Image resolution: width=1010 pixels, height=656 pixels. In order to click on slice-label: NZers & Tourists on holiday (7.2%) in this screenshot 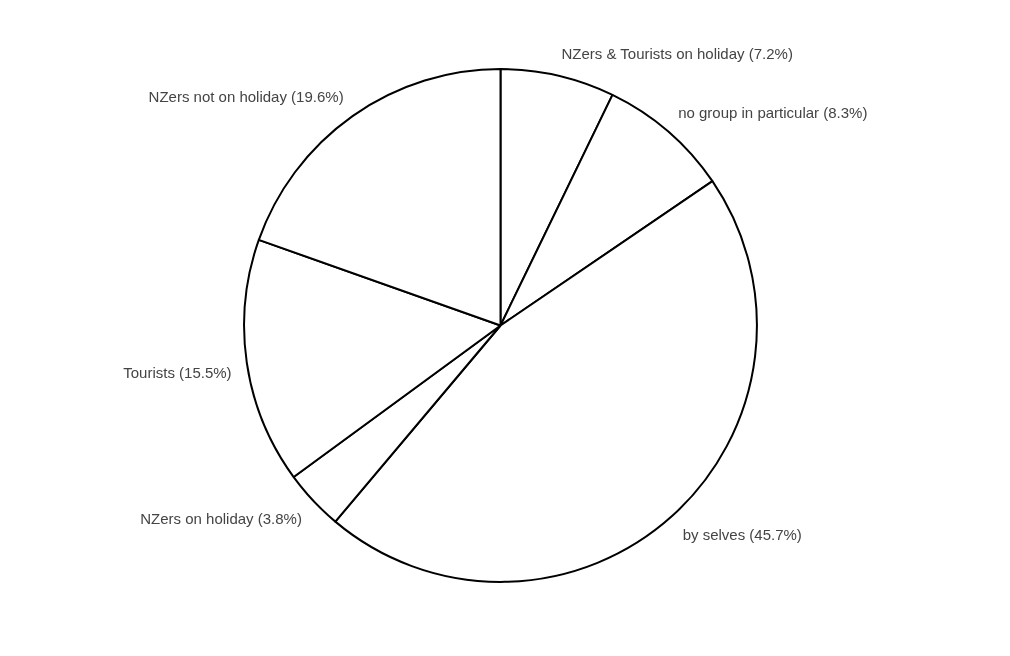, I will do `click(677, 53)`.